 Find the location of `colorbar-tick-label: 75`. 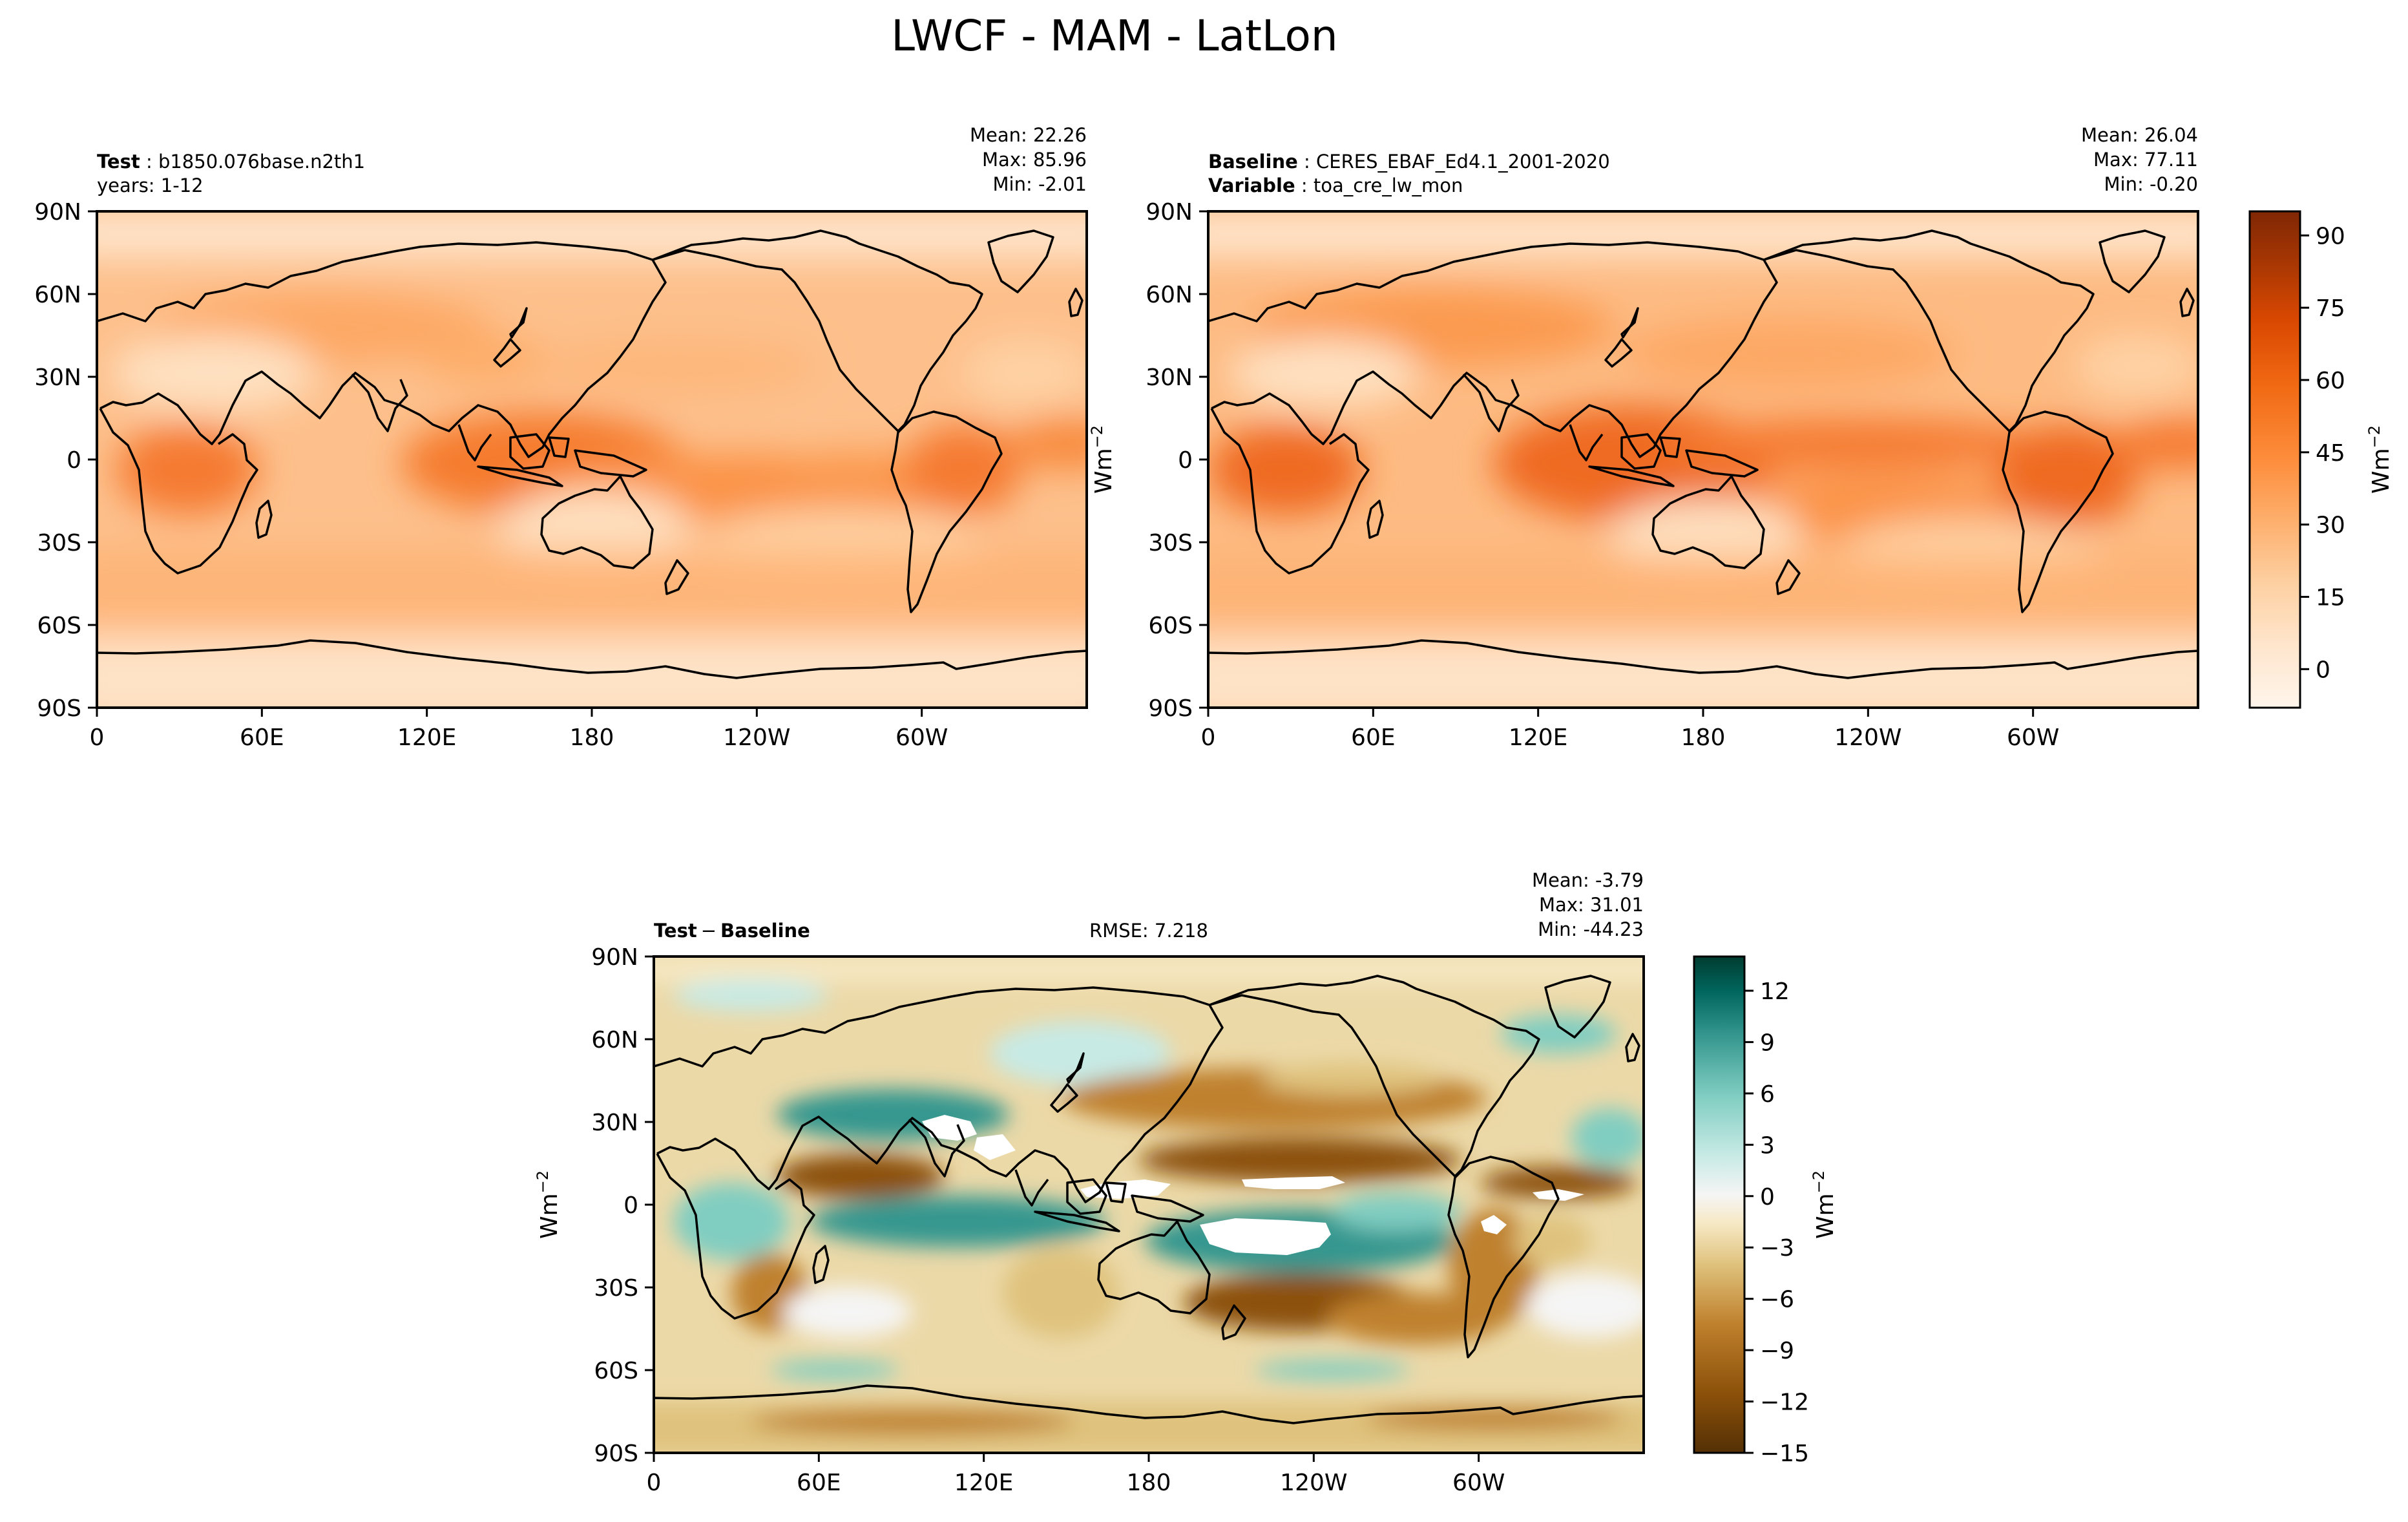

colorbar-tick-label: 75 is located at coordinates (2330, 308).